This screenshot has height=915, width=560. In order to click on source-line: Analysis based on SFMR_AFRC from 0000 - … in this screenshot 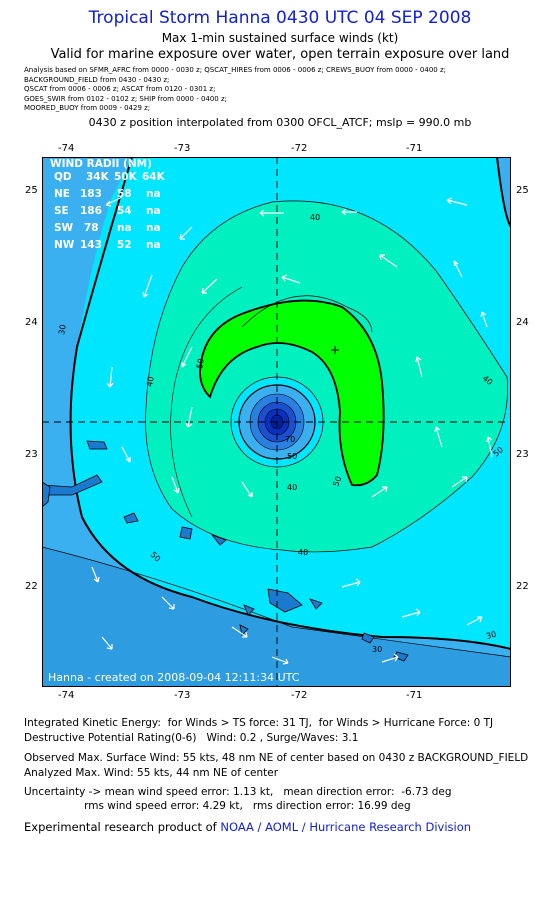, I will do `click(235, 70)`.